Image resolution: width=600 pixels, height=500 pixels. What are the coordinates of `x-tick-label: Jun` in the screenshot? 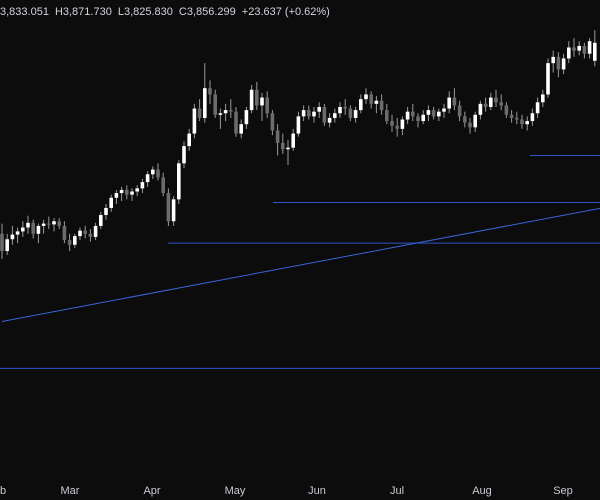 It's located at (317, 491).